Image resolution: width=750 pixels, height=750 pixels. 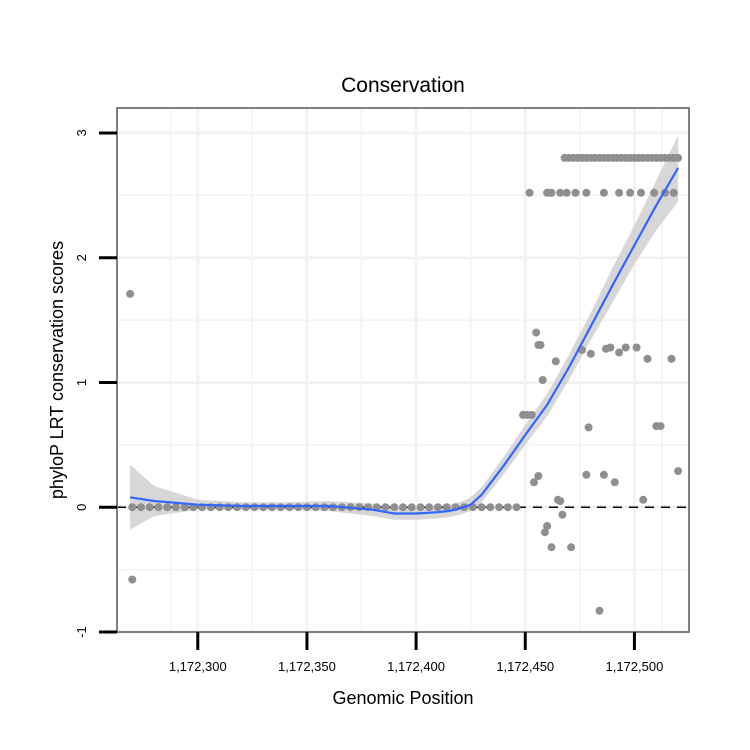 I want to click on y-tick-label: 2, so click(x=81, y=257).